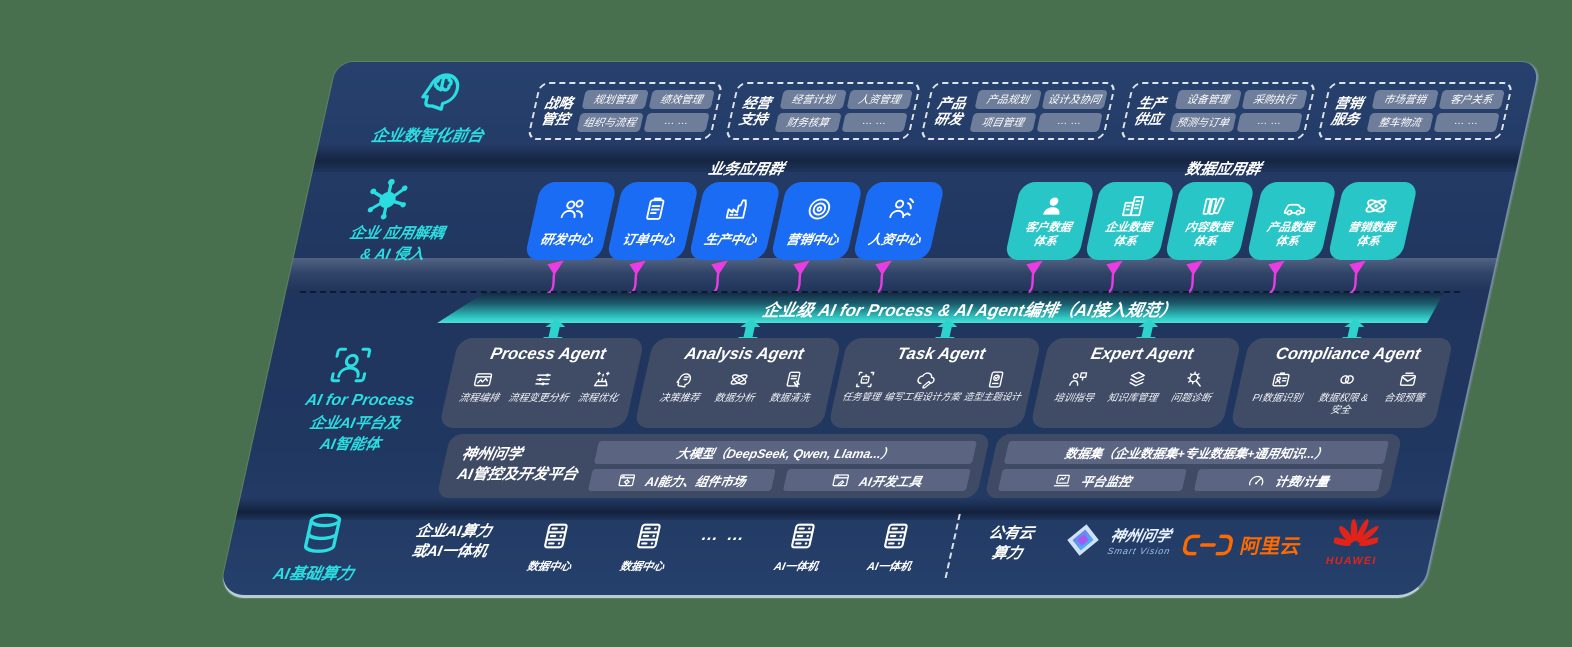 The width and height of the screenshot is (1572, 647). I want to click on pill: 财务核算, so click(808, 122).